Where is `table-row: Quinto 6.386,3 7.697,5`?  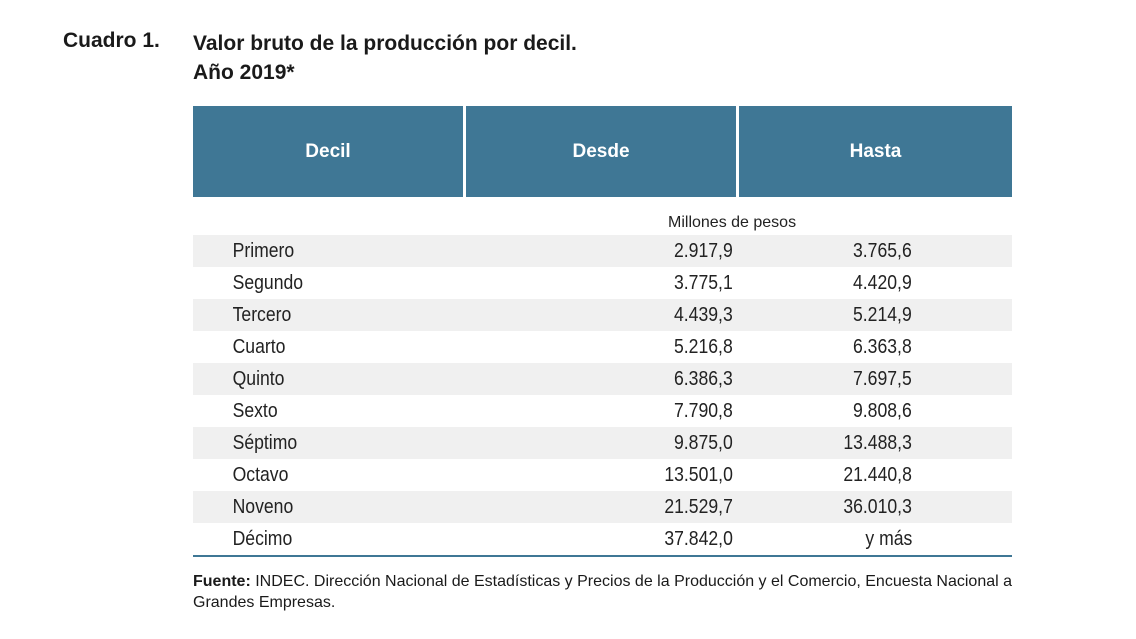
table-row: Quinto 6.386,3 7.697,5 is located at coordinates (602, 379).